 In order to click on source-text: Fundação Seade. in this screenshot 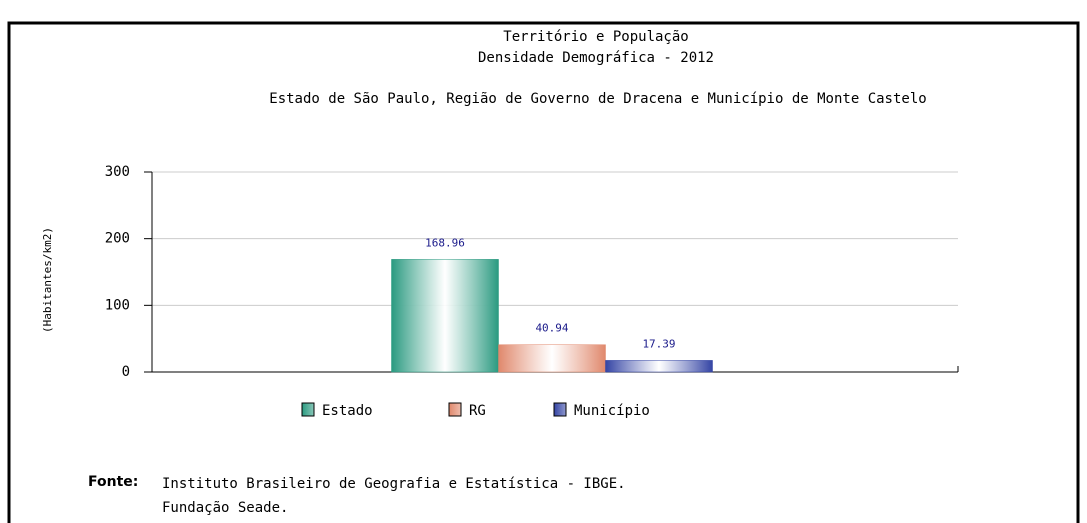, I will do `click(225, 508)`.